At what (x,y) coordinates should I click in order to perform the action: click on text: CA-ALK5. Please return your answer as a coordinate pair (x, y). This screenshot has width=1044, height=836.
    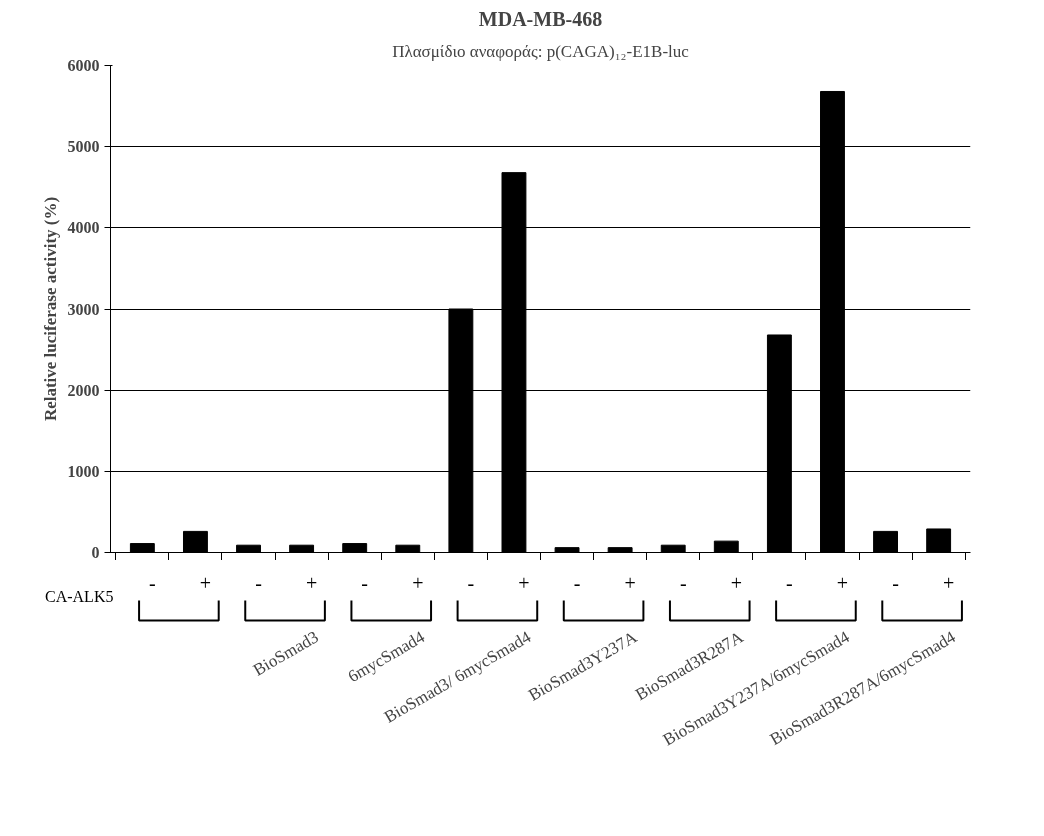
    Looking at the image, I should click on (79, 597).